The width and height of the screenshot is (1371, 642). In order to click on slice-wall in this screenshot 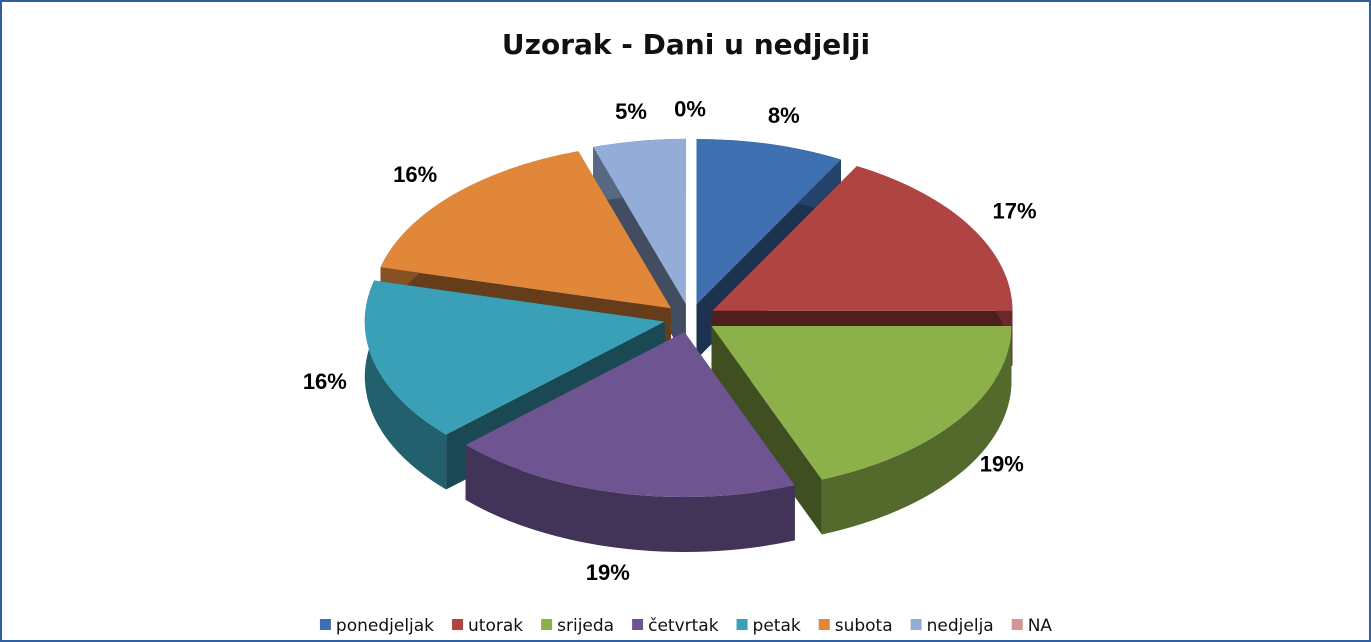, I will do `click(766, 430)`.